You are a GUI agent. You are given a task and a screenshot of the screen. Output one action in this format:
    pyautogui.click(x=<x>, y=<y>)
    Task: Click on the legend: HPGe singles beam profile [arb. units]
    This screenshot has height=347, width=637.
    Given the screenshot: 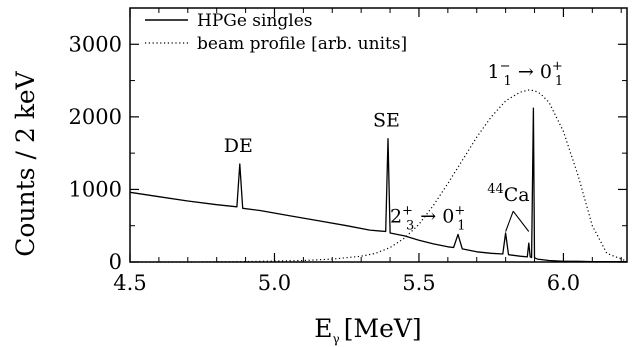 What is the action you would take?
    pyautogui.click(x=276, y=32)
    